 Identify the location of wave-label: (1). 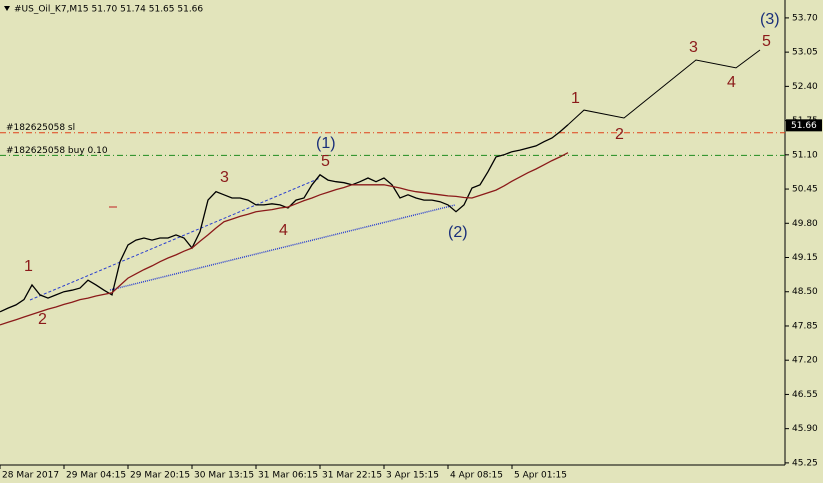
(326, 143).